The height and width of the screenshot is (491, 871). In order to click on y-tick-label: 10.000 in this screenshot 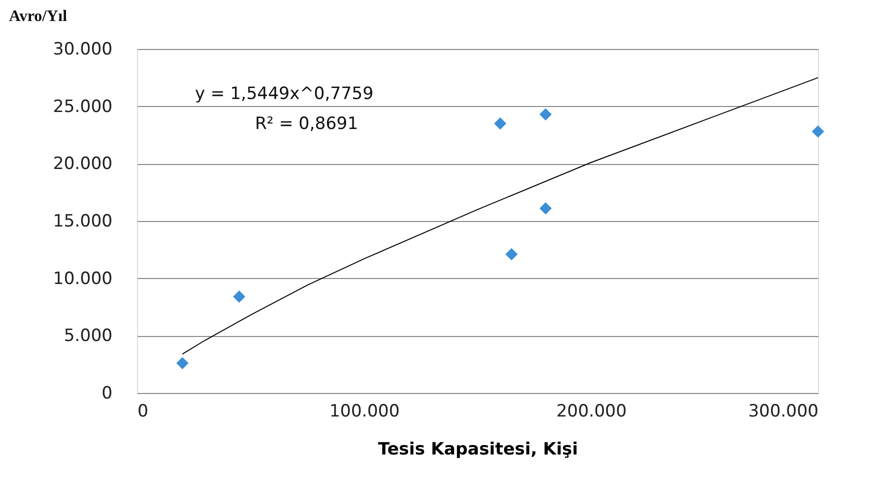, I will do `click(82, 278)`.